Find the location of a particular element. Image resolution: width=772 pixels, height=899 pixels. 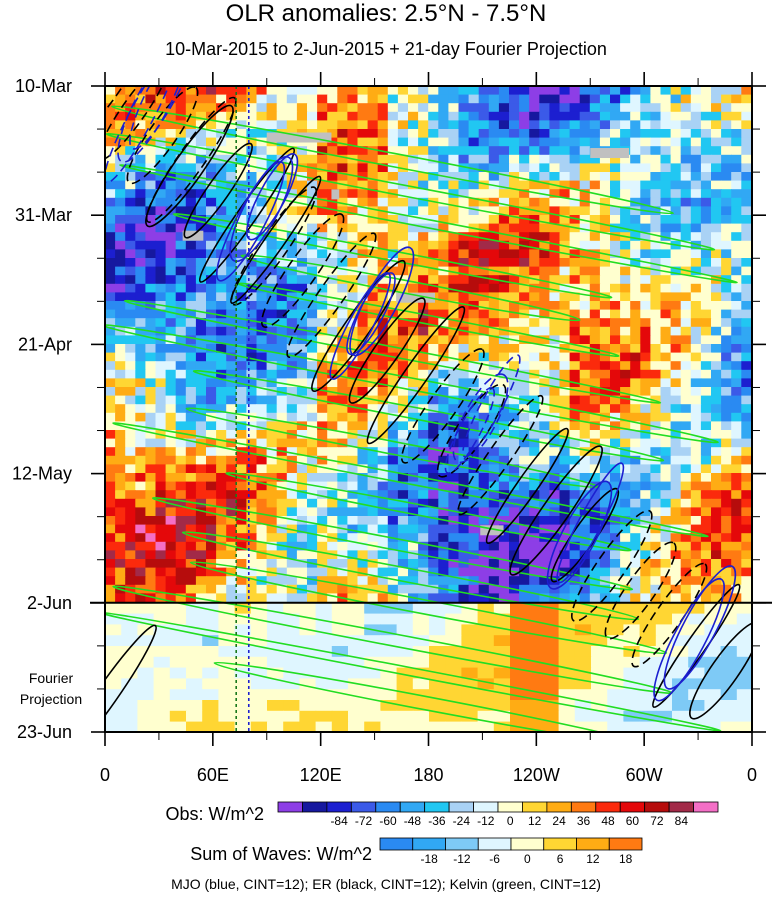

waves-colorbar-tick: 18 is located at coordinates (626, 859).